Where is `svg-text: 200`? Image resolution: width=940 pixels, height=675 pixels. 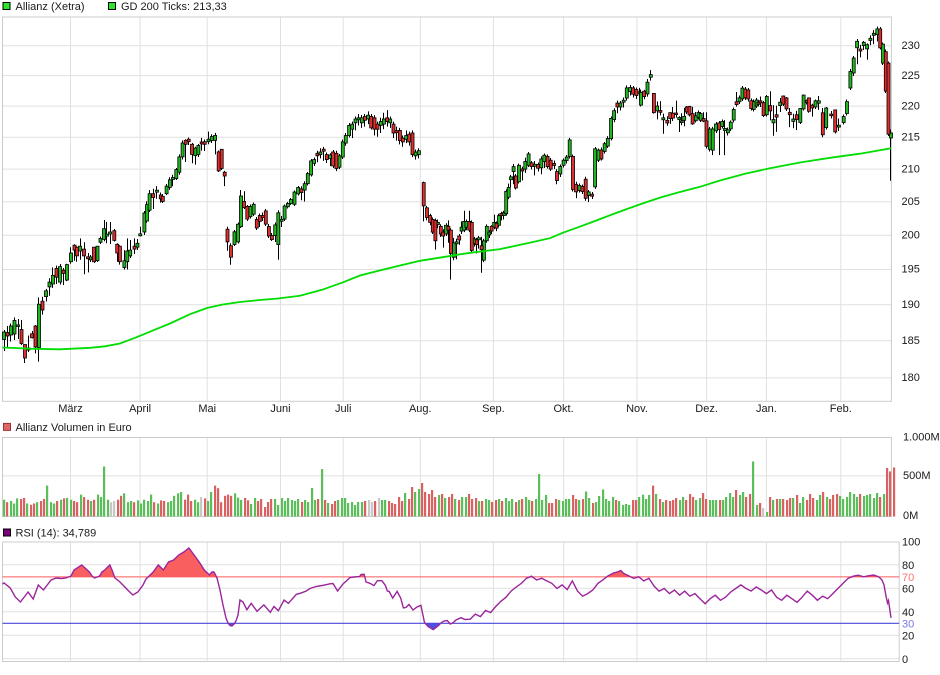 svg-text: 200 is located at coordinates (911, 235).